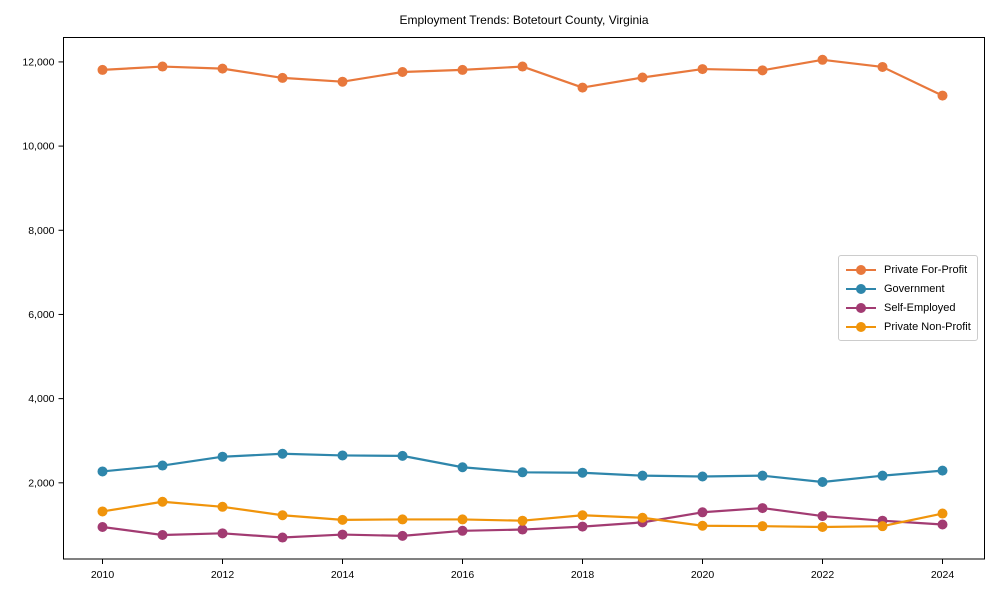 Image resolution: width=1000 pixels, height=600 pixels. I want to click on legend-item-private-non-profit: Private Non-Profit, so click(908, 327).